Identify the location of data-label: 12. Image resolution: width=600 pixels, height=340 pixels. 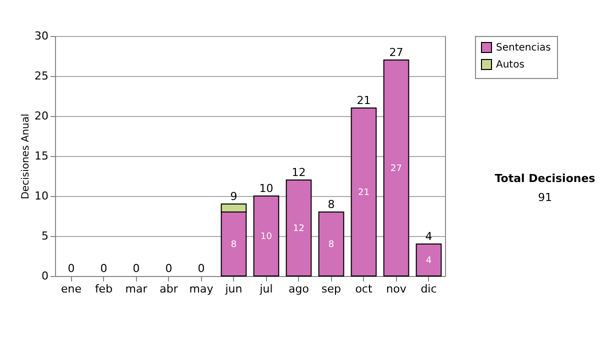
(298, 229).